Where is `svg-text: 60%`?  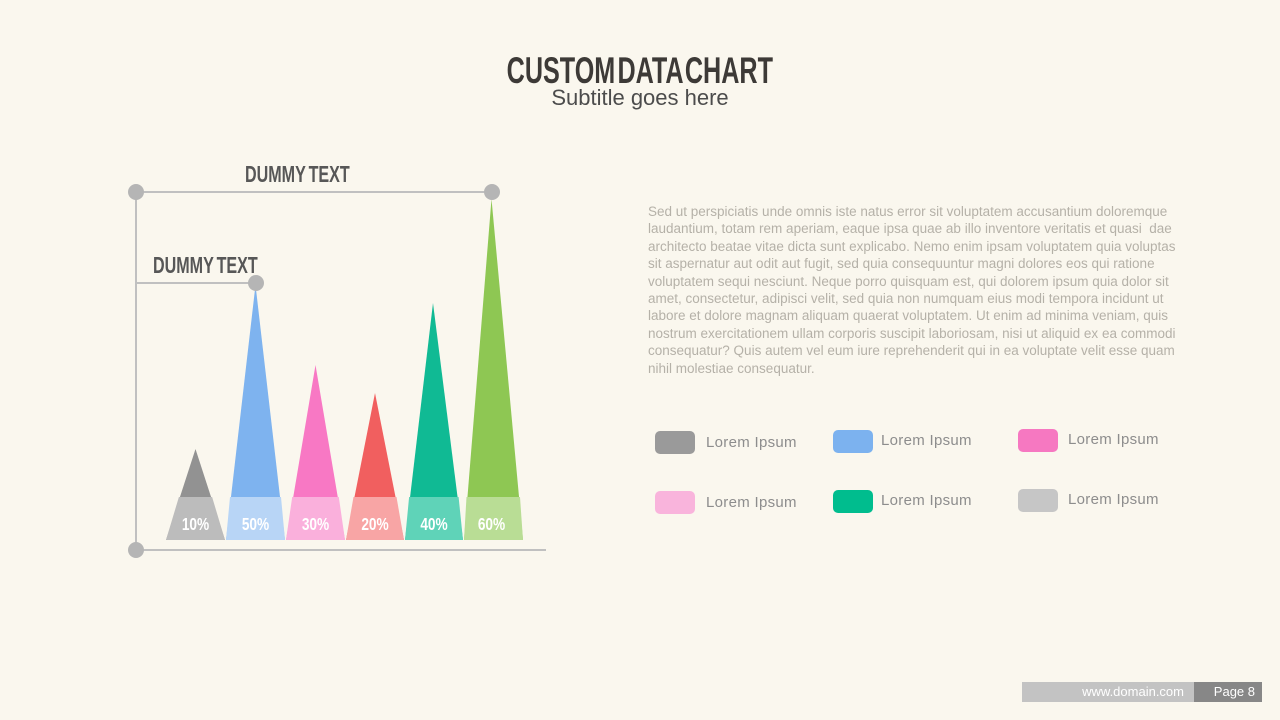 svg-text: 60% is located at coordinates (491, 524).